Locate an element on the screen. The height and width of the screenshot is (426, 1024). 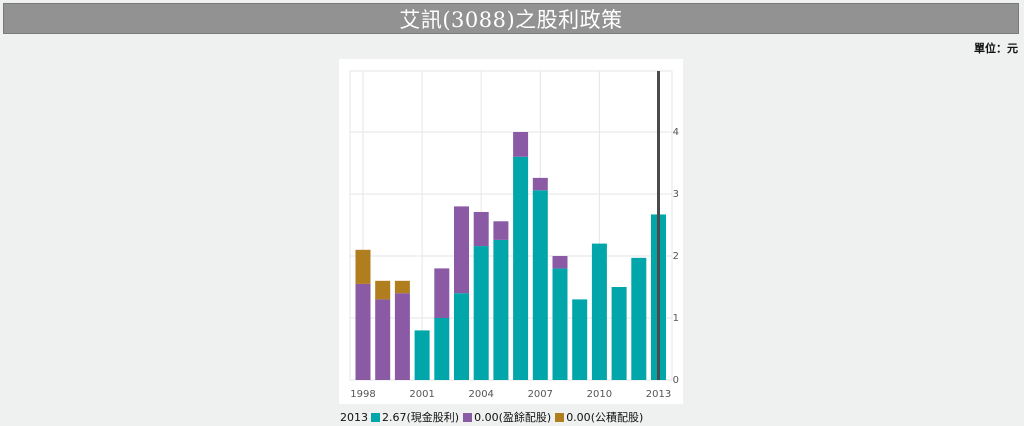
legend-value-earnings-stock: 0.00 is located at coordinates (486, 417).